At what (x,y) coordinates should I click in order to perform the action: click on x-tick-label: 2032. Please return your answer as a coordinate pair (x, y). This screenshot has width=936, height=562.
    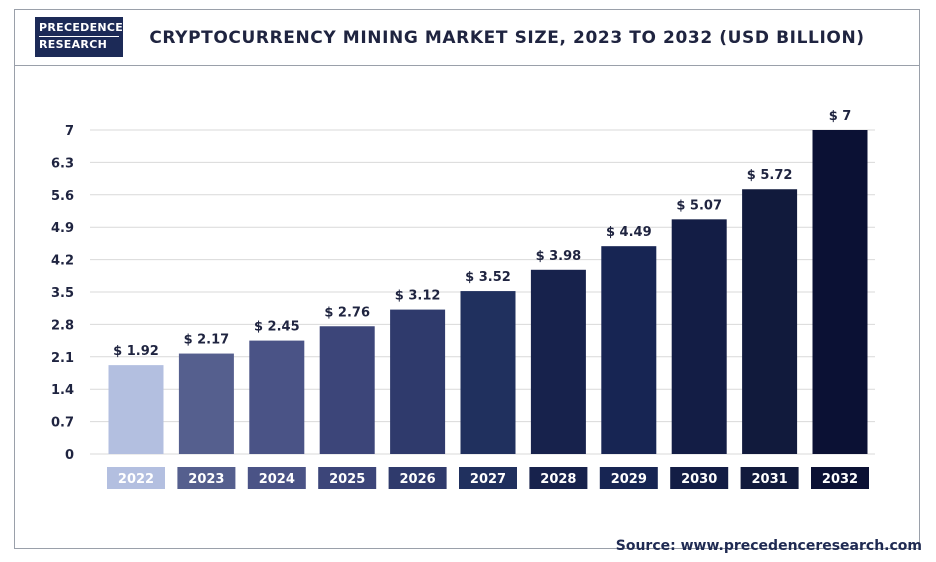
    Looking at the image, I should click on (840, 479).